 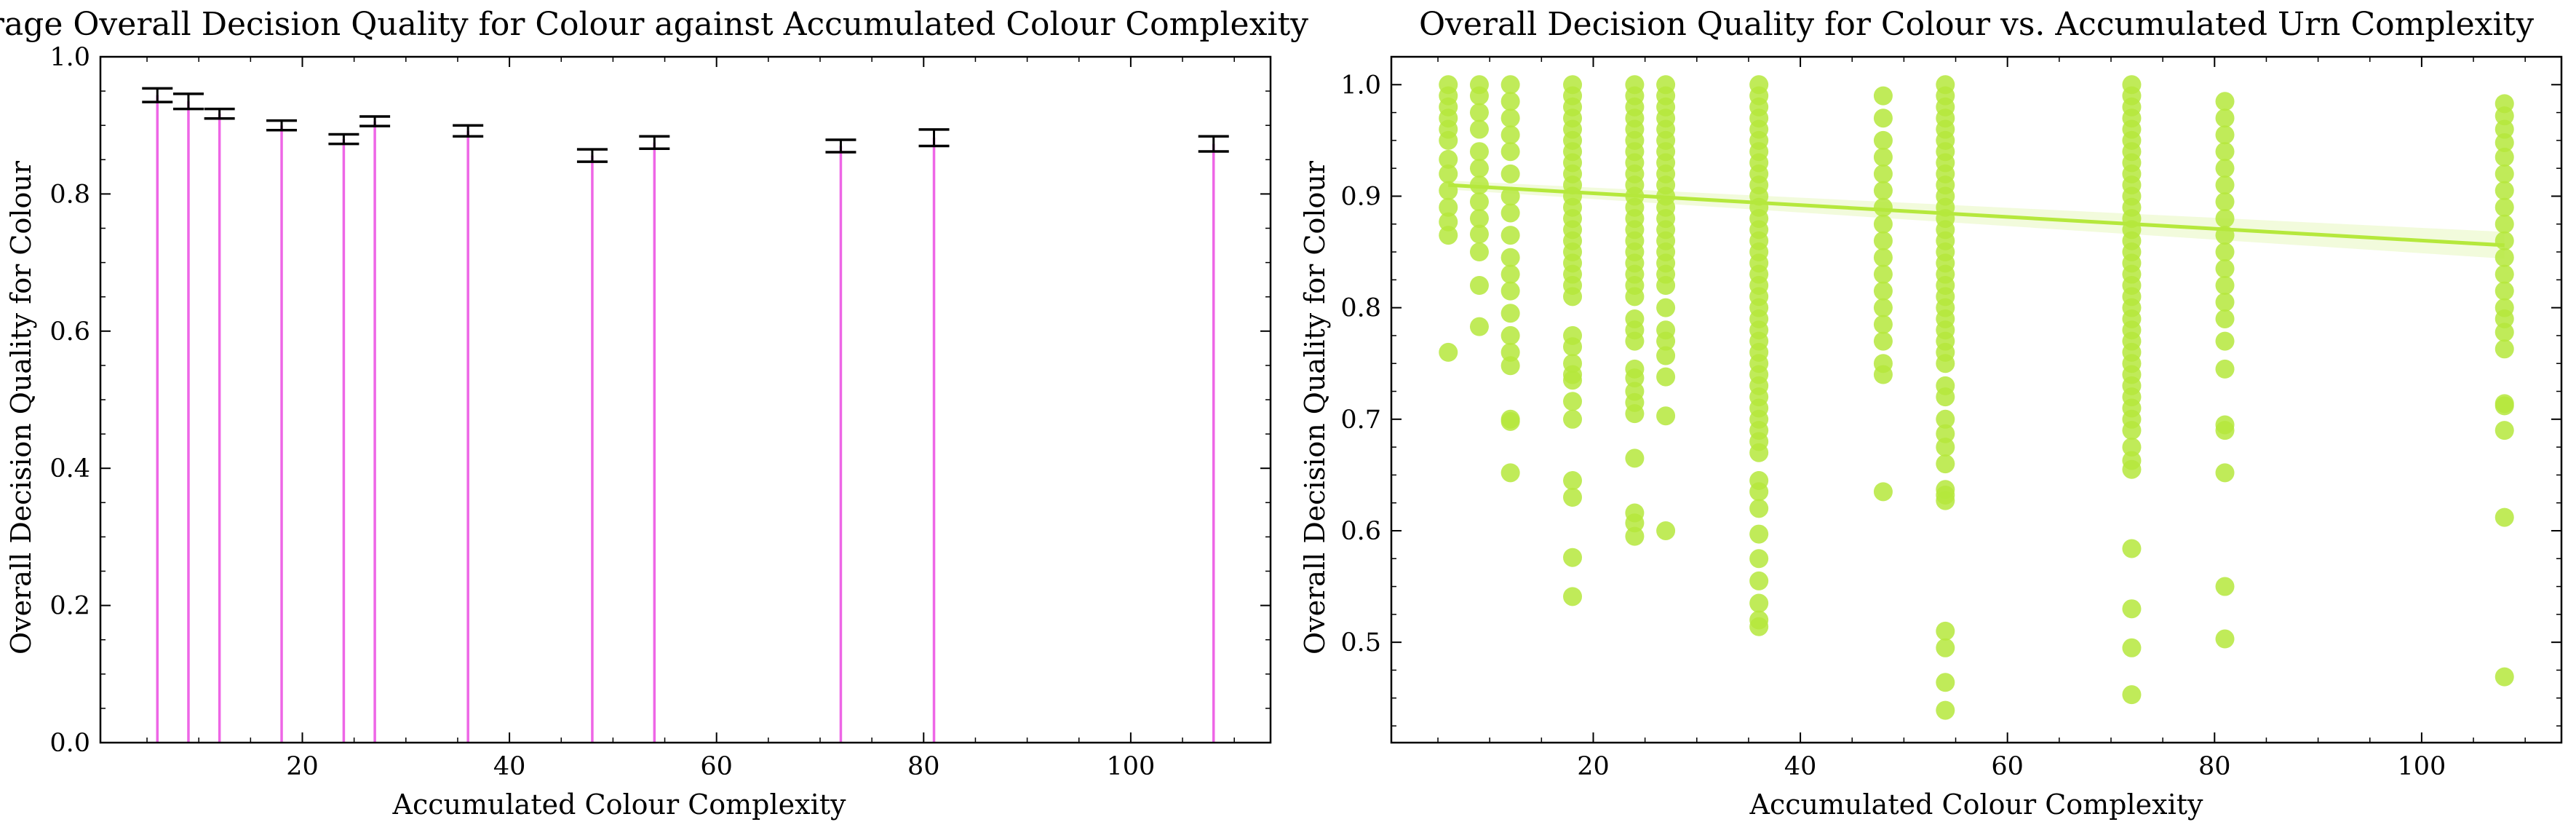 What do you see at coordinates (1976, 804) in the screenshot?
I see `right-x-axis-label: Accumulated Colour Complexity` at bounding box center [1976, 804].